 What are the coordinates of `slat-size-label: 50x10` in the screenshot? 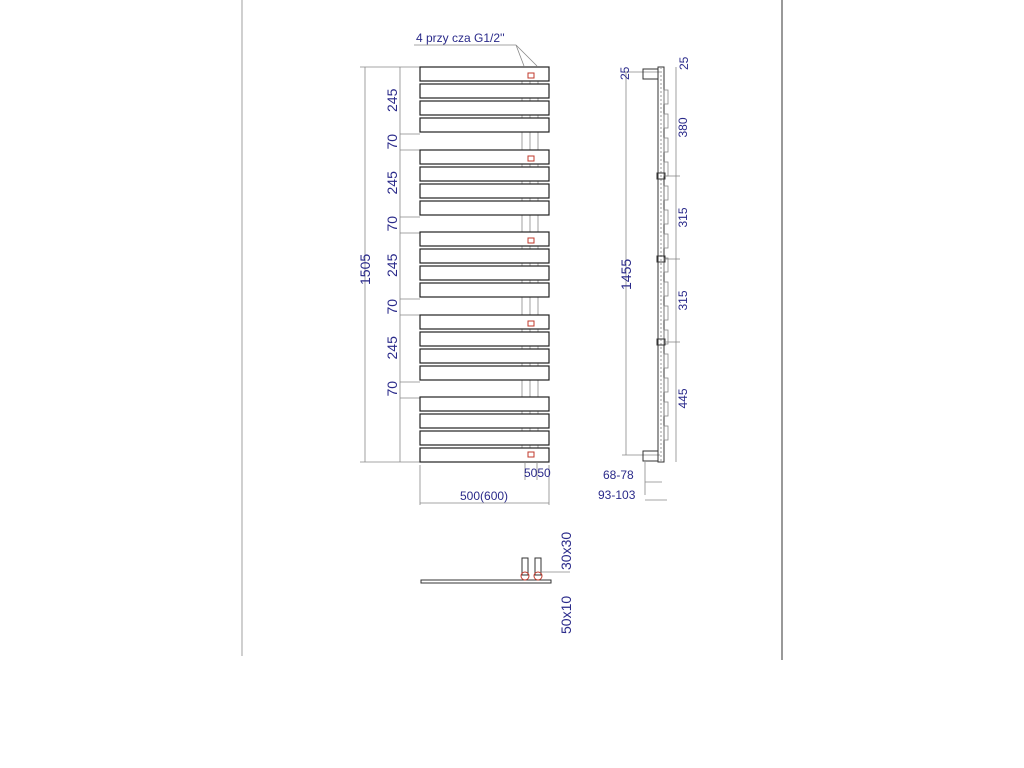 It's located at (566, 615).